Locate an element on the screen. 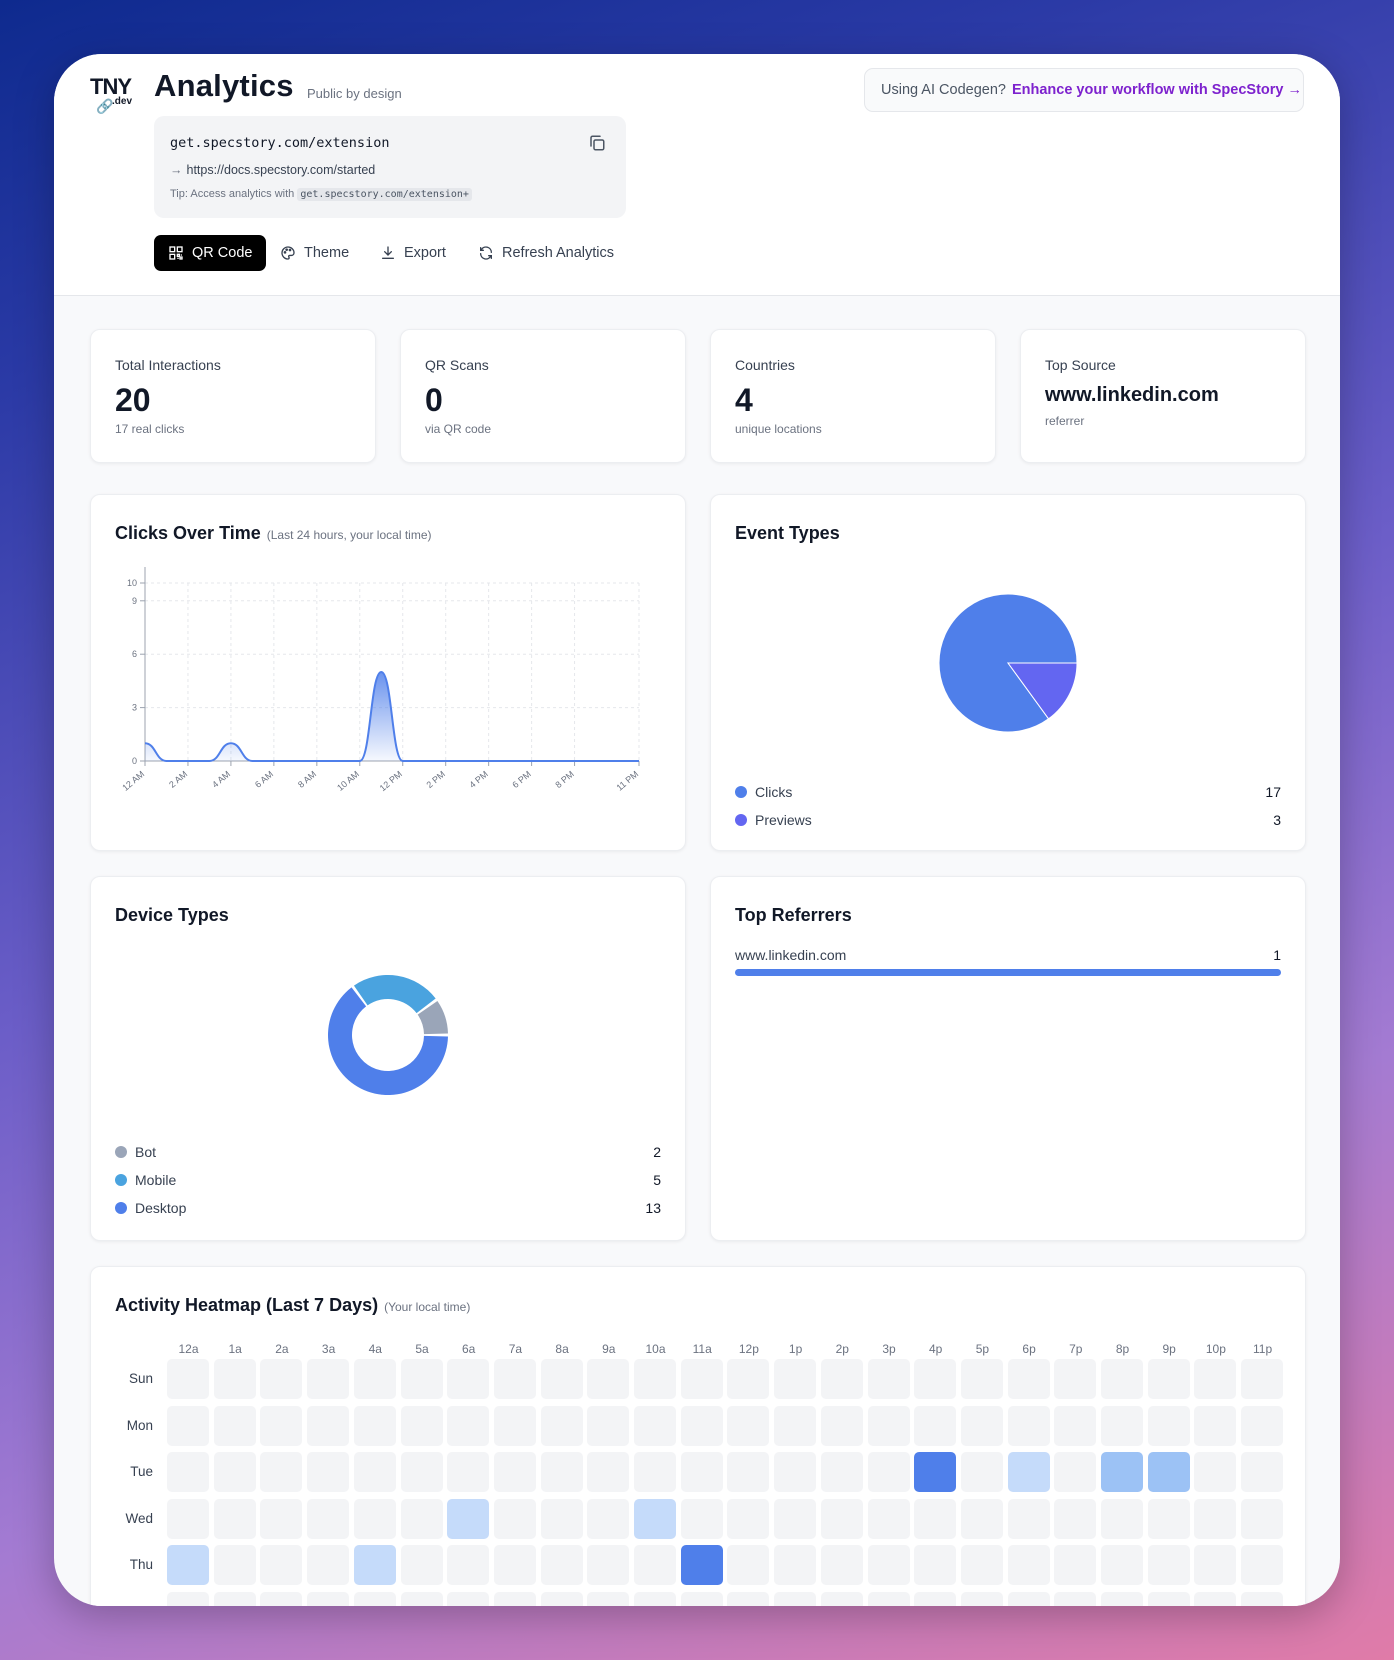  qr-code-button: QR Code is located at coordinates (210, 253).